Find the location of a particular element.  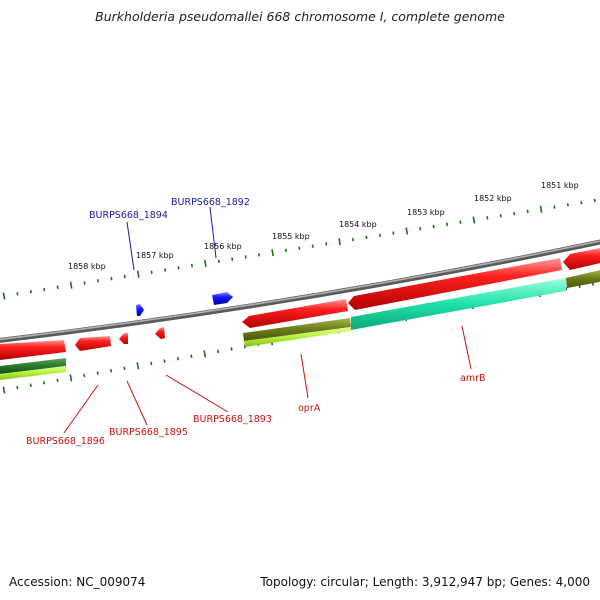

scale-label-1854: 1854 kbp is located at coordinates (358, 224).